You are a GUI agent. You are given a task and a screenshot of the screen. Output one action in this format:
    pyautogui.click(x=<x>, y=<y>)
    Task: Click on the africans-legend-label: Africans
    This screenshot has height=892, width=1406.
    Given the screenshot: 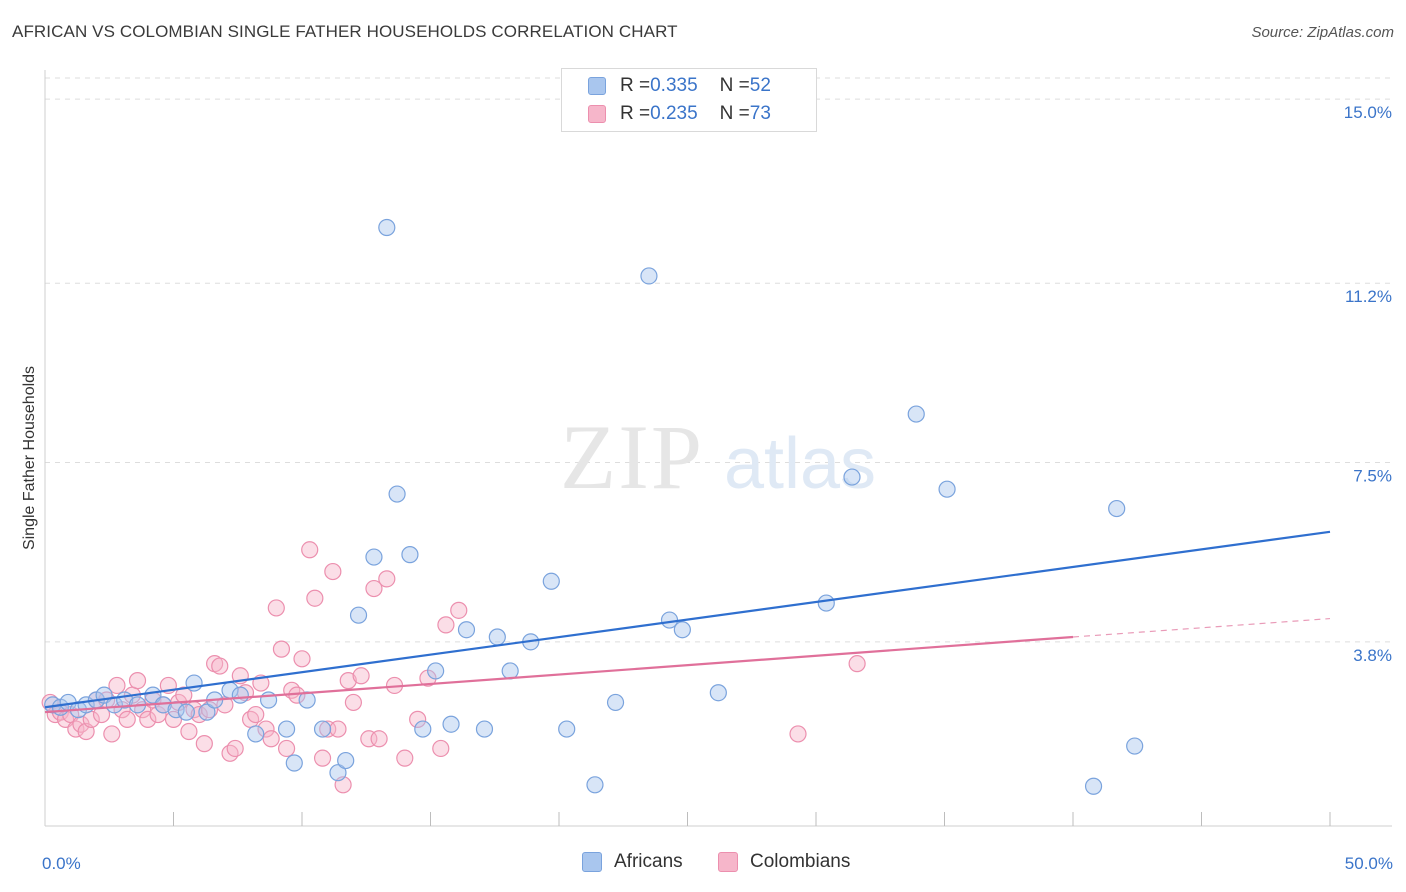 What is the action you would take?
    pyautogui.click(x=648, y=861)
    